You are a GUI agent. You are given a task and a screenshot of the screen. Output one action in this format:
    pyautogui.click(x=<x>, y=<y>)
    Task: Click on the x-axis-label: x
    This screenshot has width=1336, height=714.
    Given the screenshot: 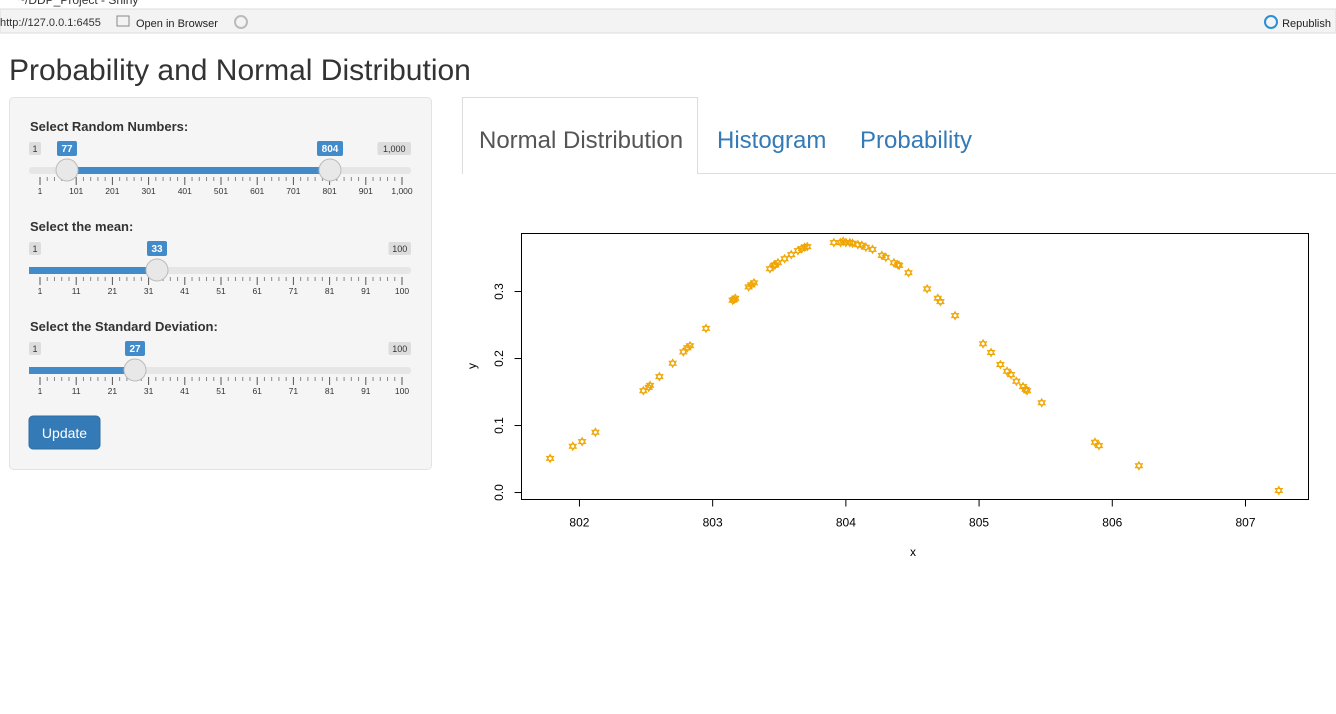 What is the action you would take?
    pyautogui.click(x=913, y=552)
    